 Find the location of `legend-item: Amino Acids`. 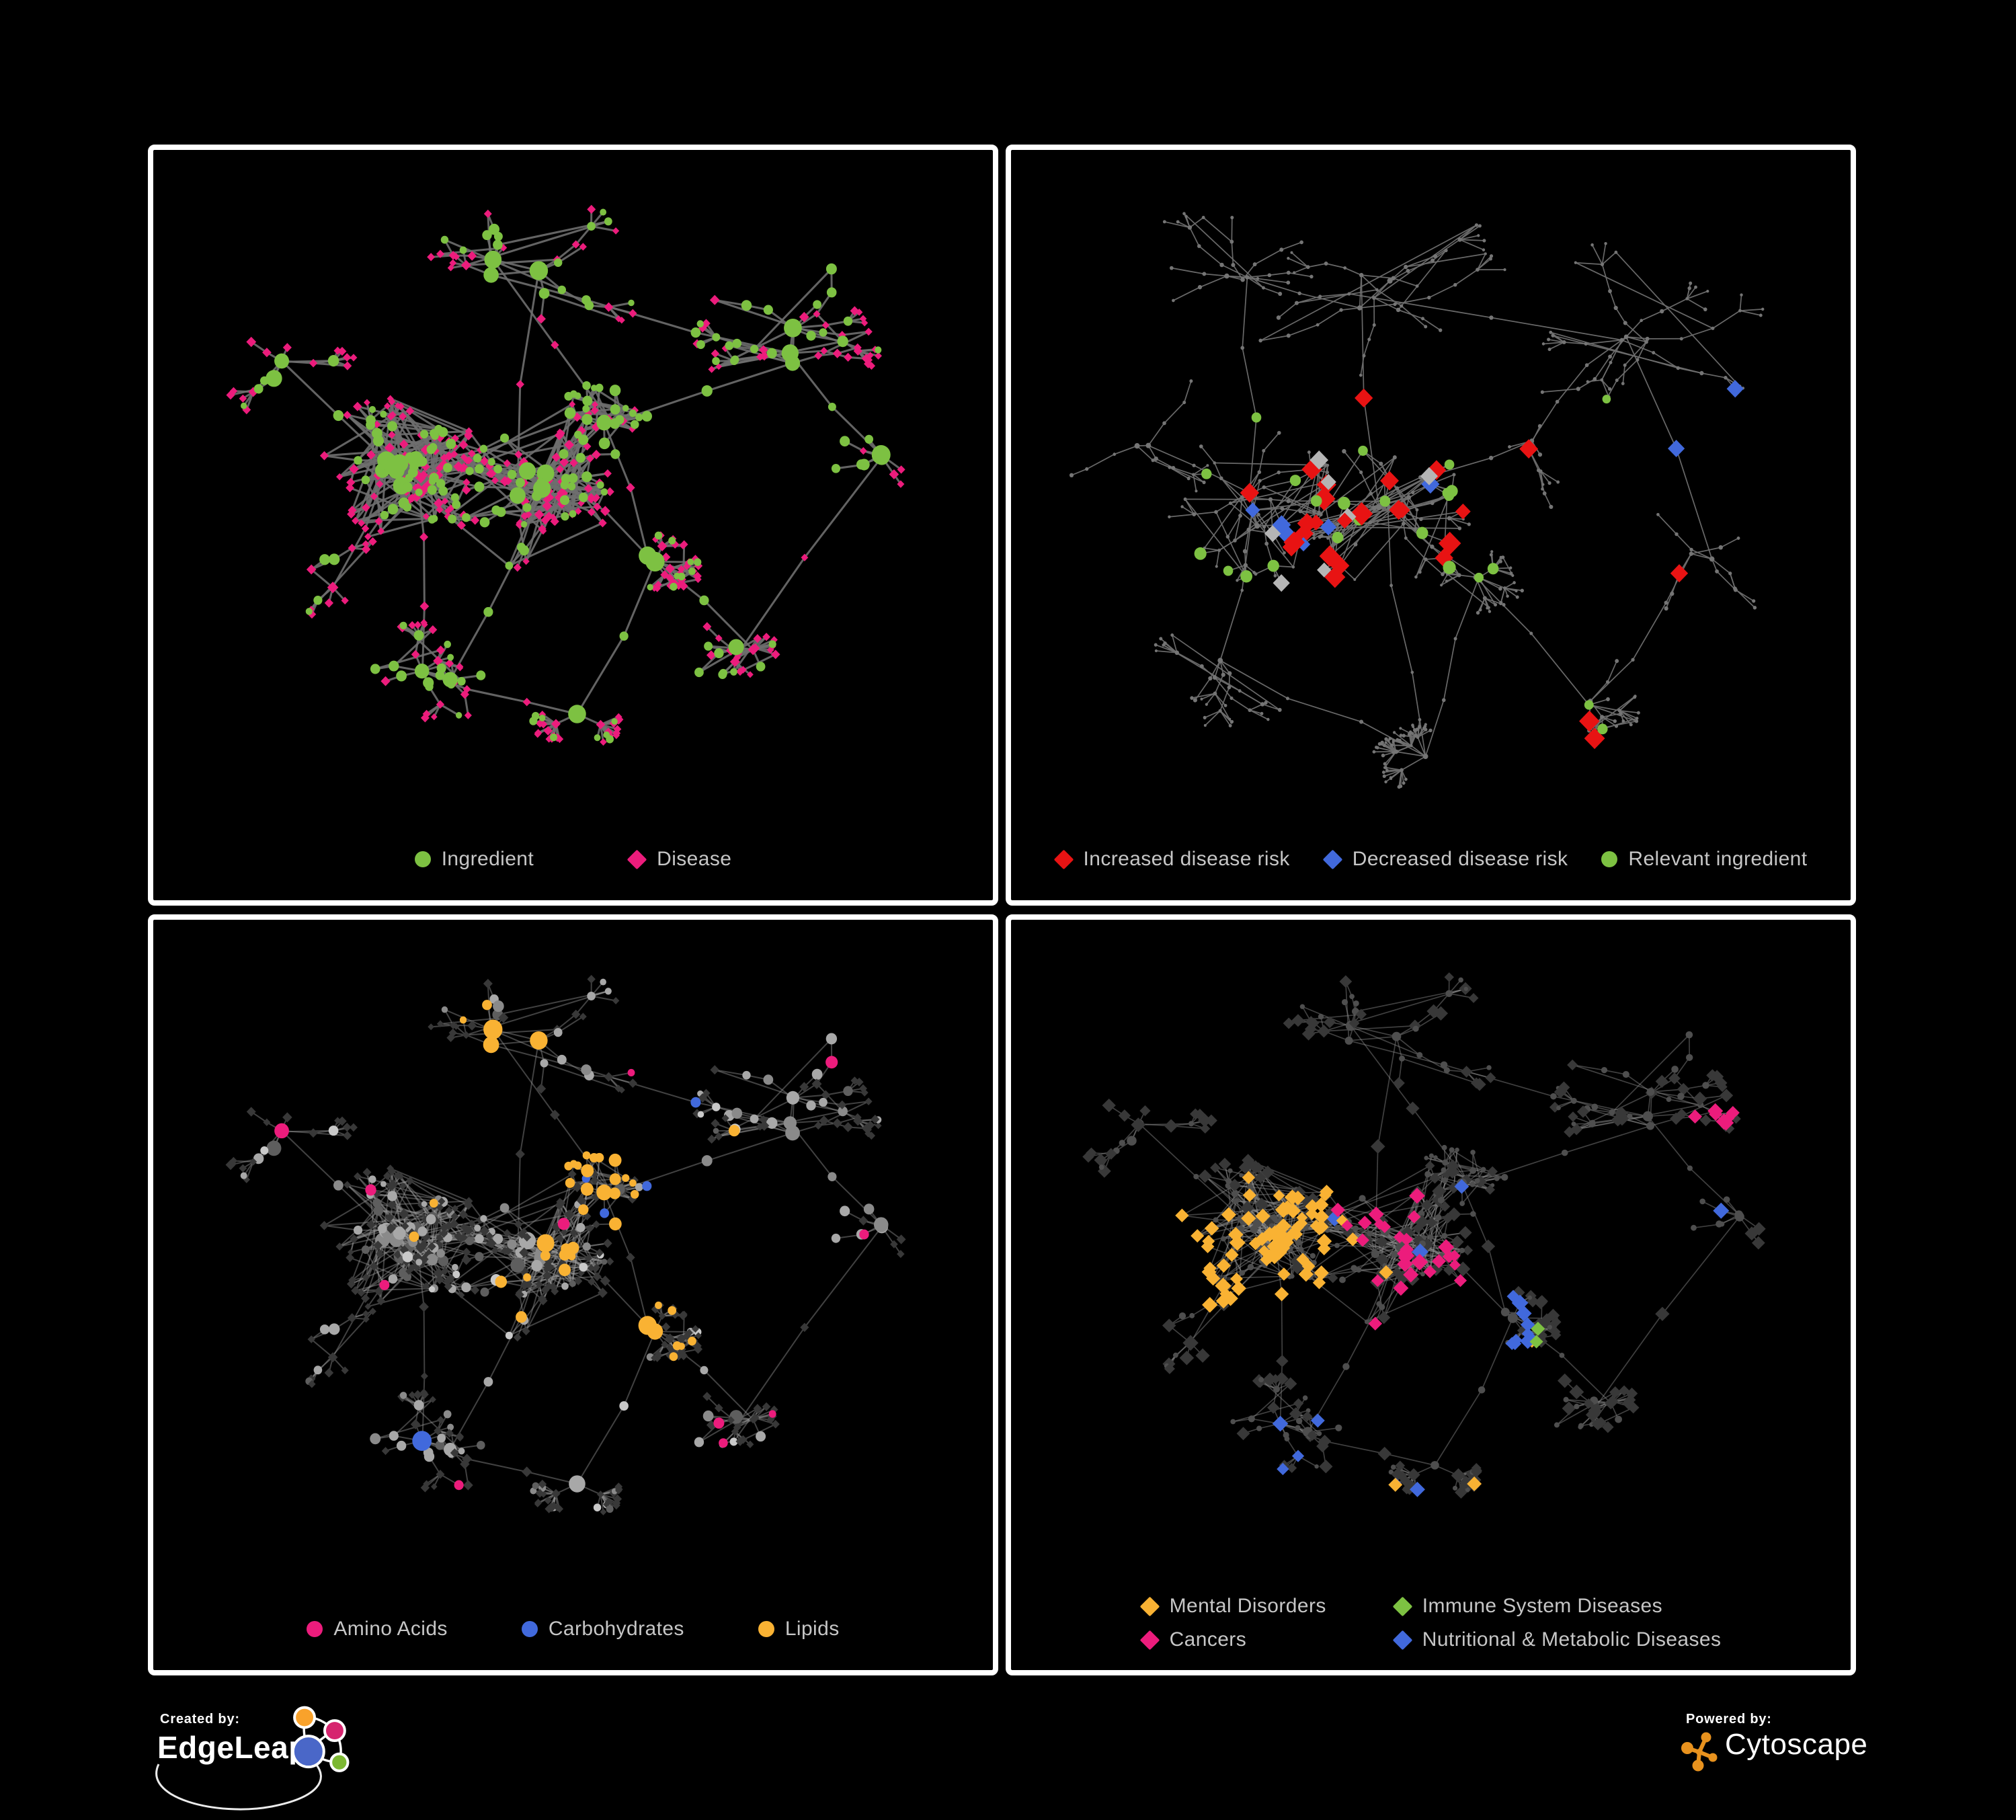

legend-item: Amino Acids is located at coordinates (377, 1629).